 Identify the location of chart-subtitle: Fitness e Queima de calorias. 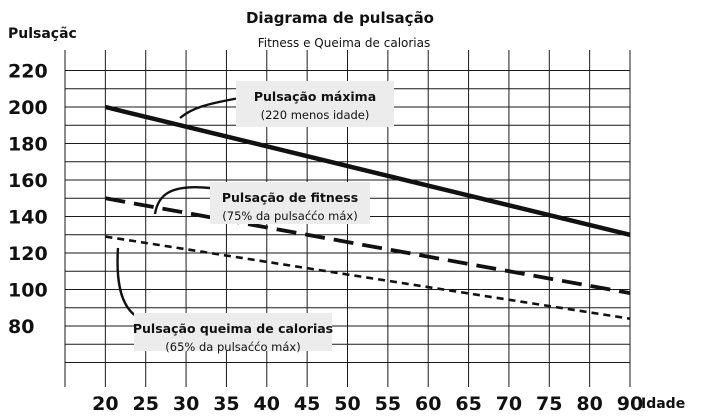
(344, 43).